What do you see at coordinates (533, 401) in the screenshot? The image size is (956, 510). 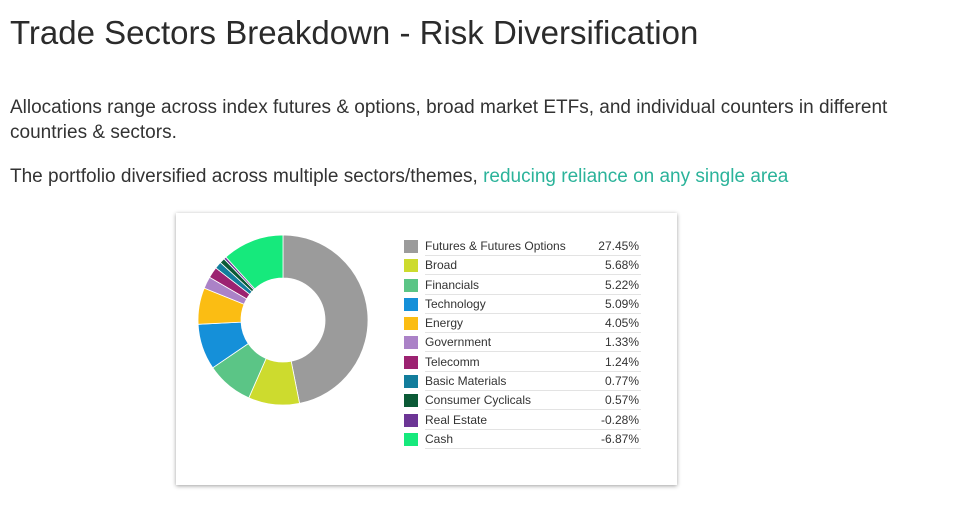 I see `legend-label: Consumer Cyclicals 0.57%` at bounding box center [533, 401].